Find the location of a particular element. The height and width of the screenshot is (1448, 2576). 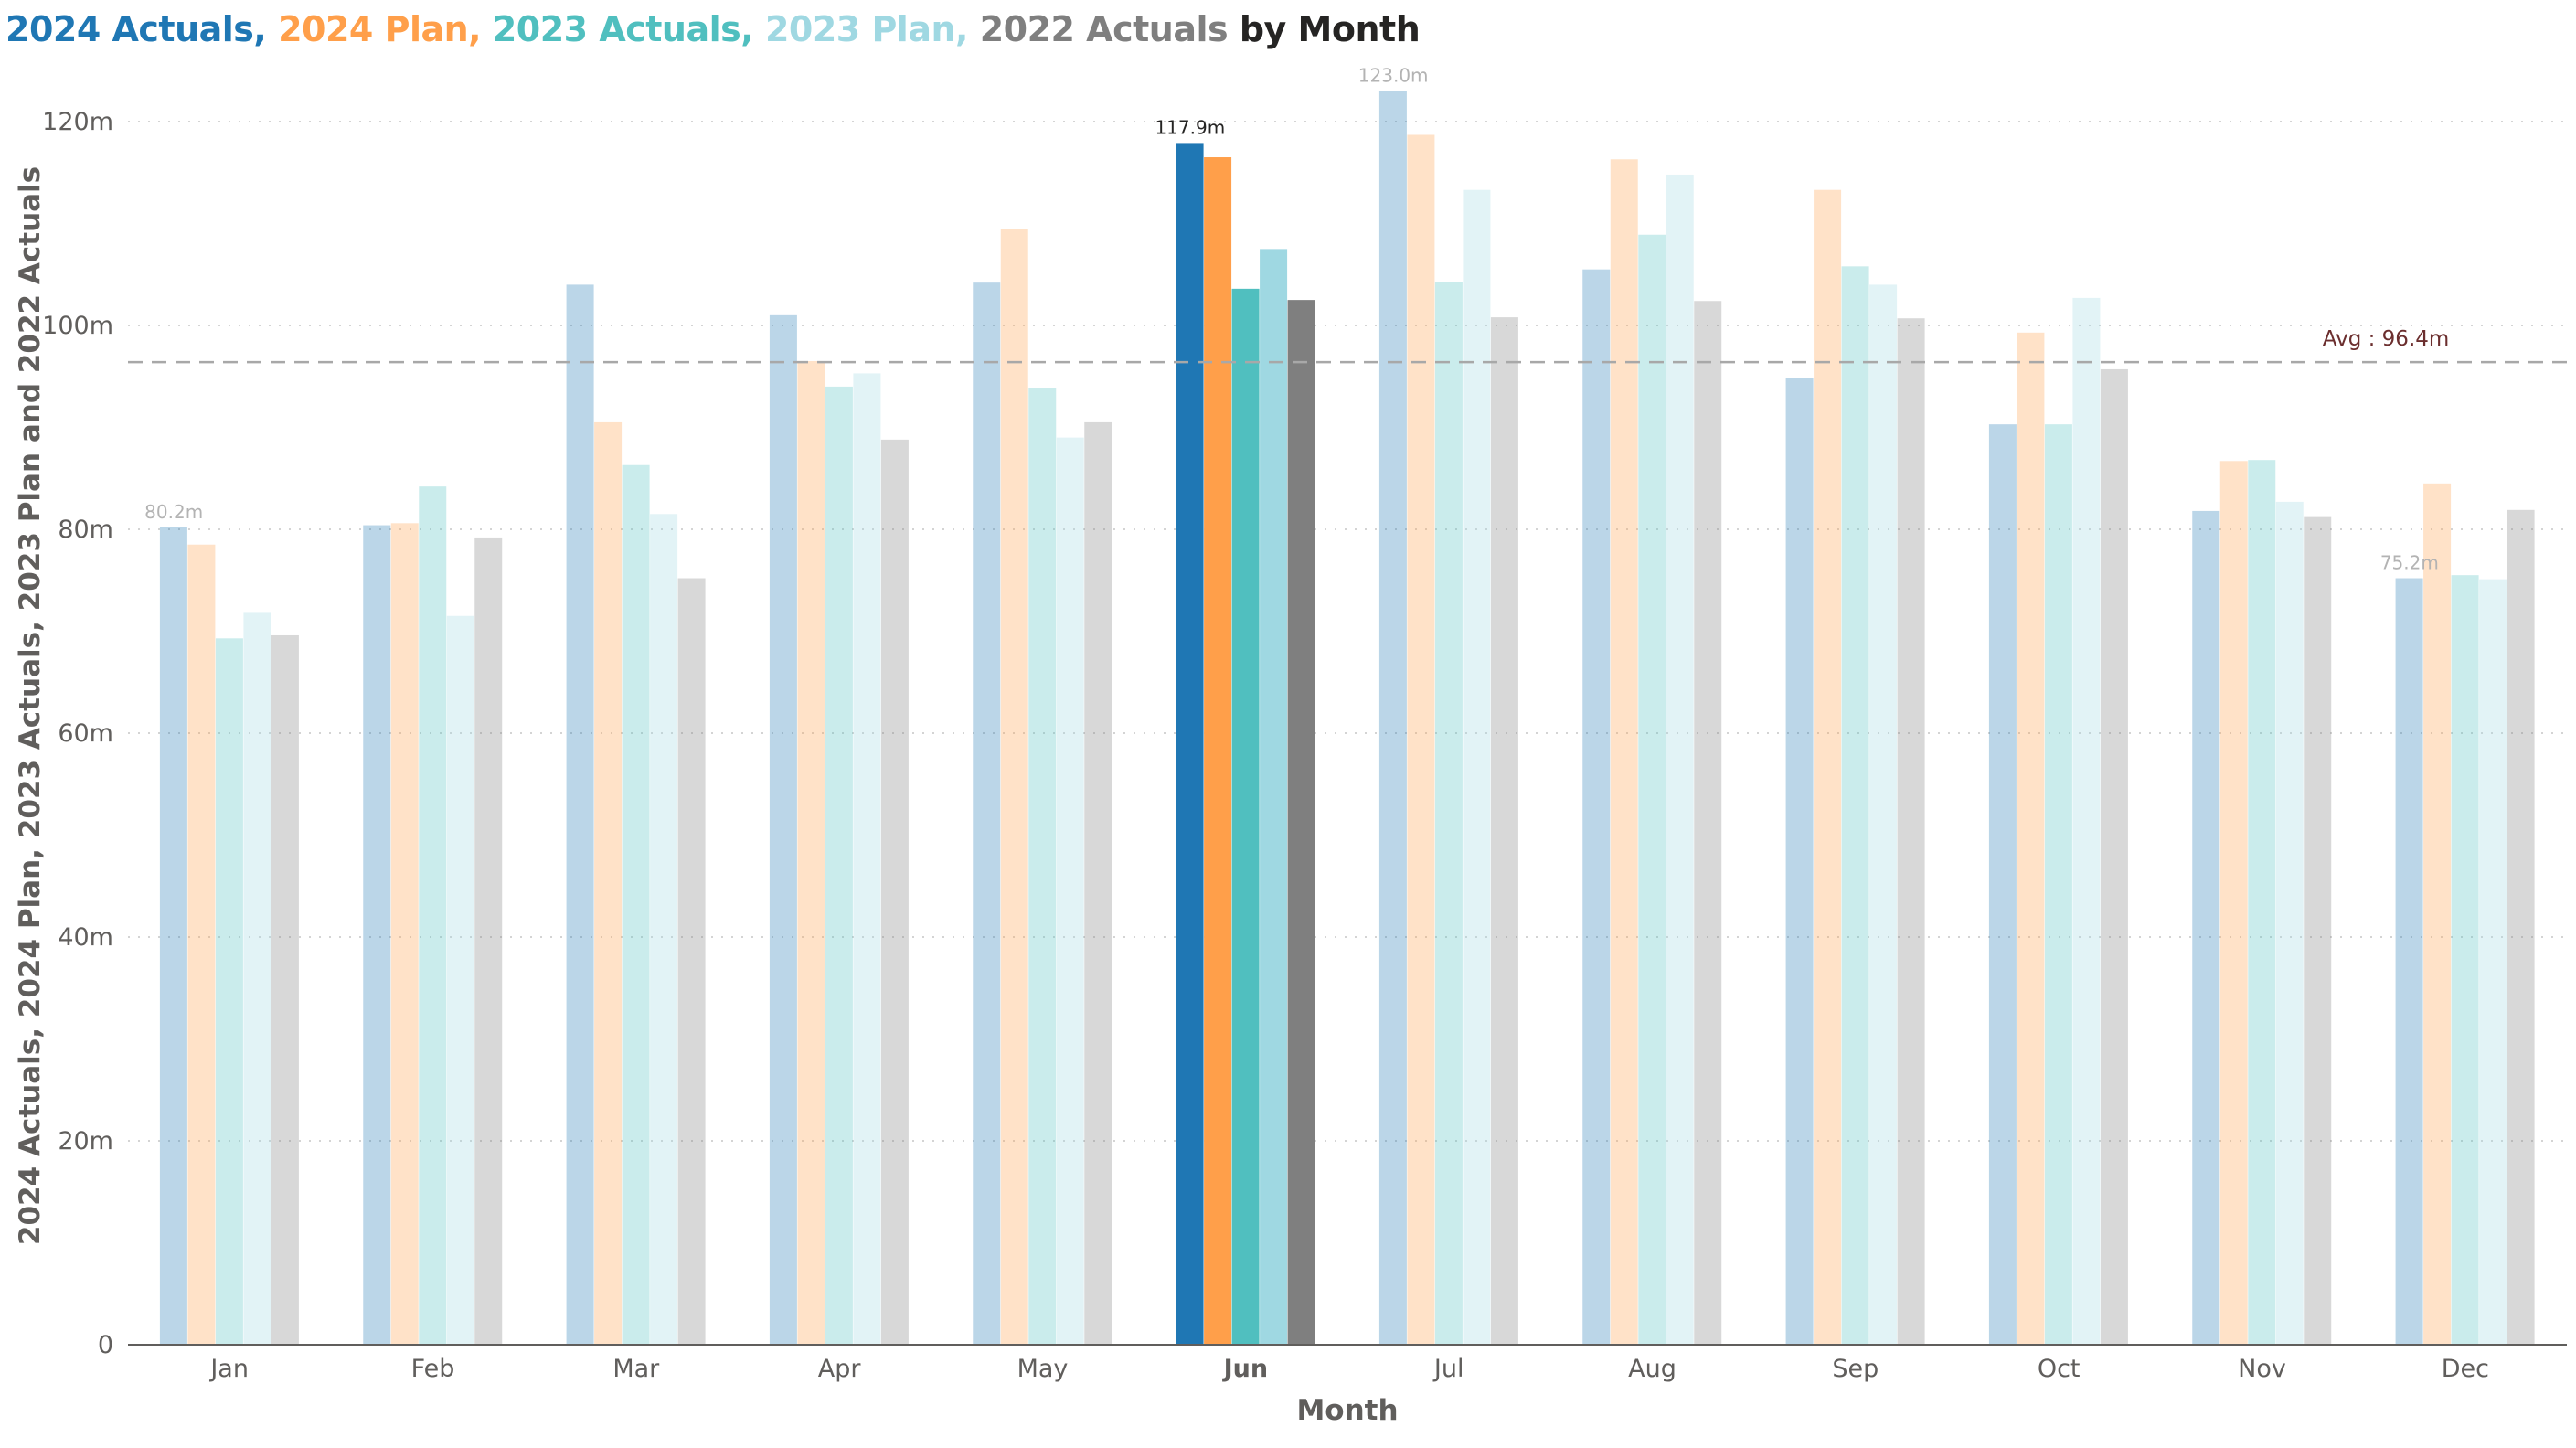

x-tick-label: Aug is located at coordinates (1653, 1369).